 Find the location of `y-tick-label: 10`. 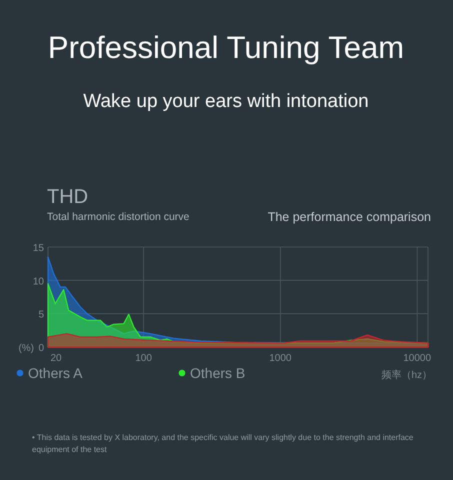

y-tick-label: 10 is located at coordinates (38, 282).